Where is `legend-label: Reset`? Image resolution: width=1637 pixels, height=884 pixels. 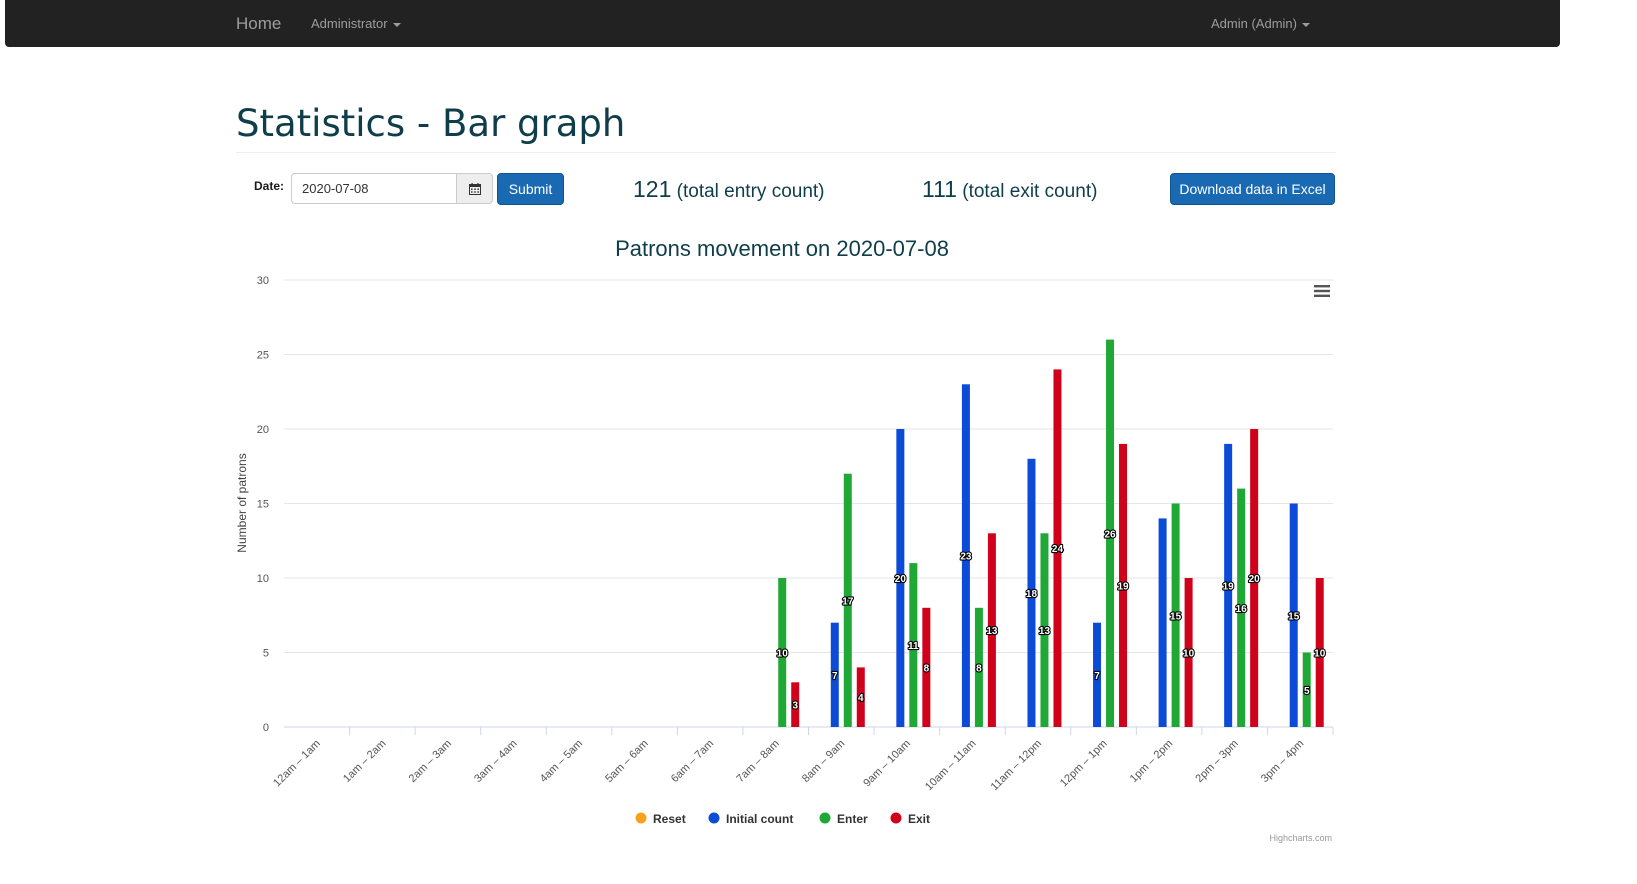
legend-label: Reset is located at coordinates (669, 819).